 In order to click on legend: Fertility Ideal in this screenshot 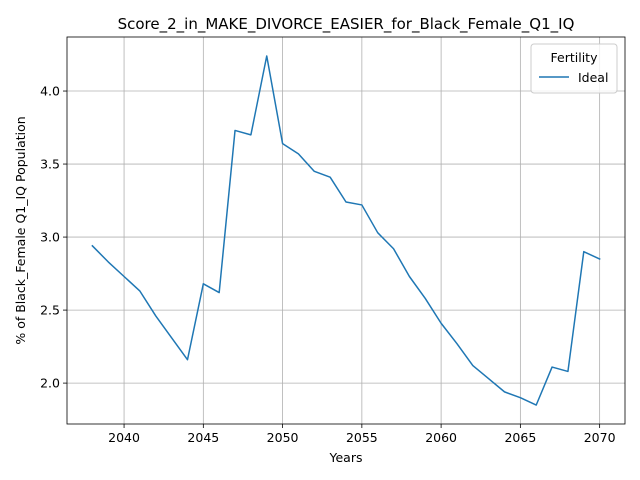, I will do `click(574, 68)`.